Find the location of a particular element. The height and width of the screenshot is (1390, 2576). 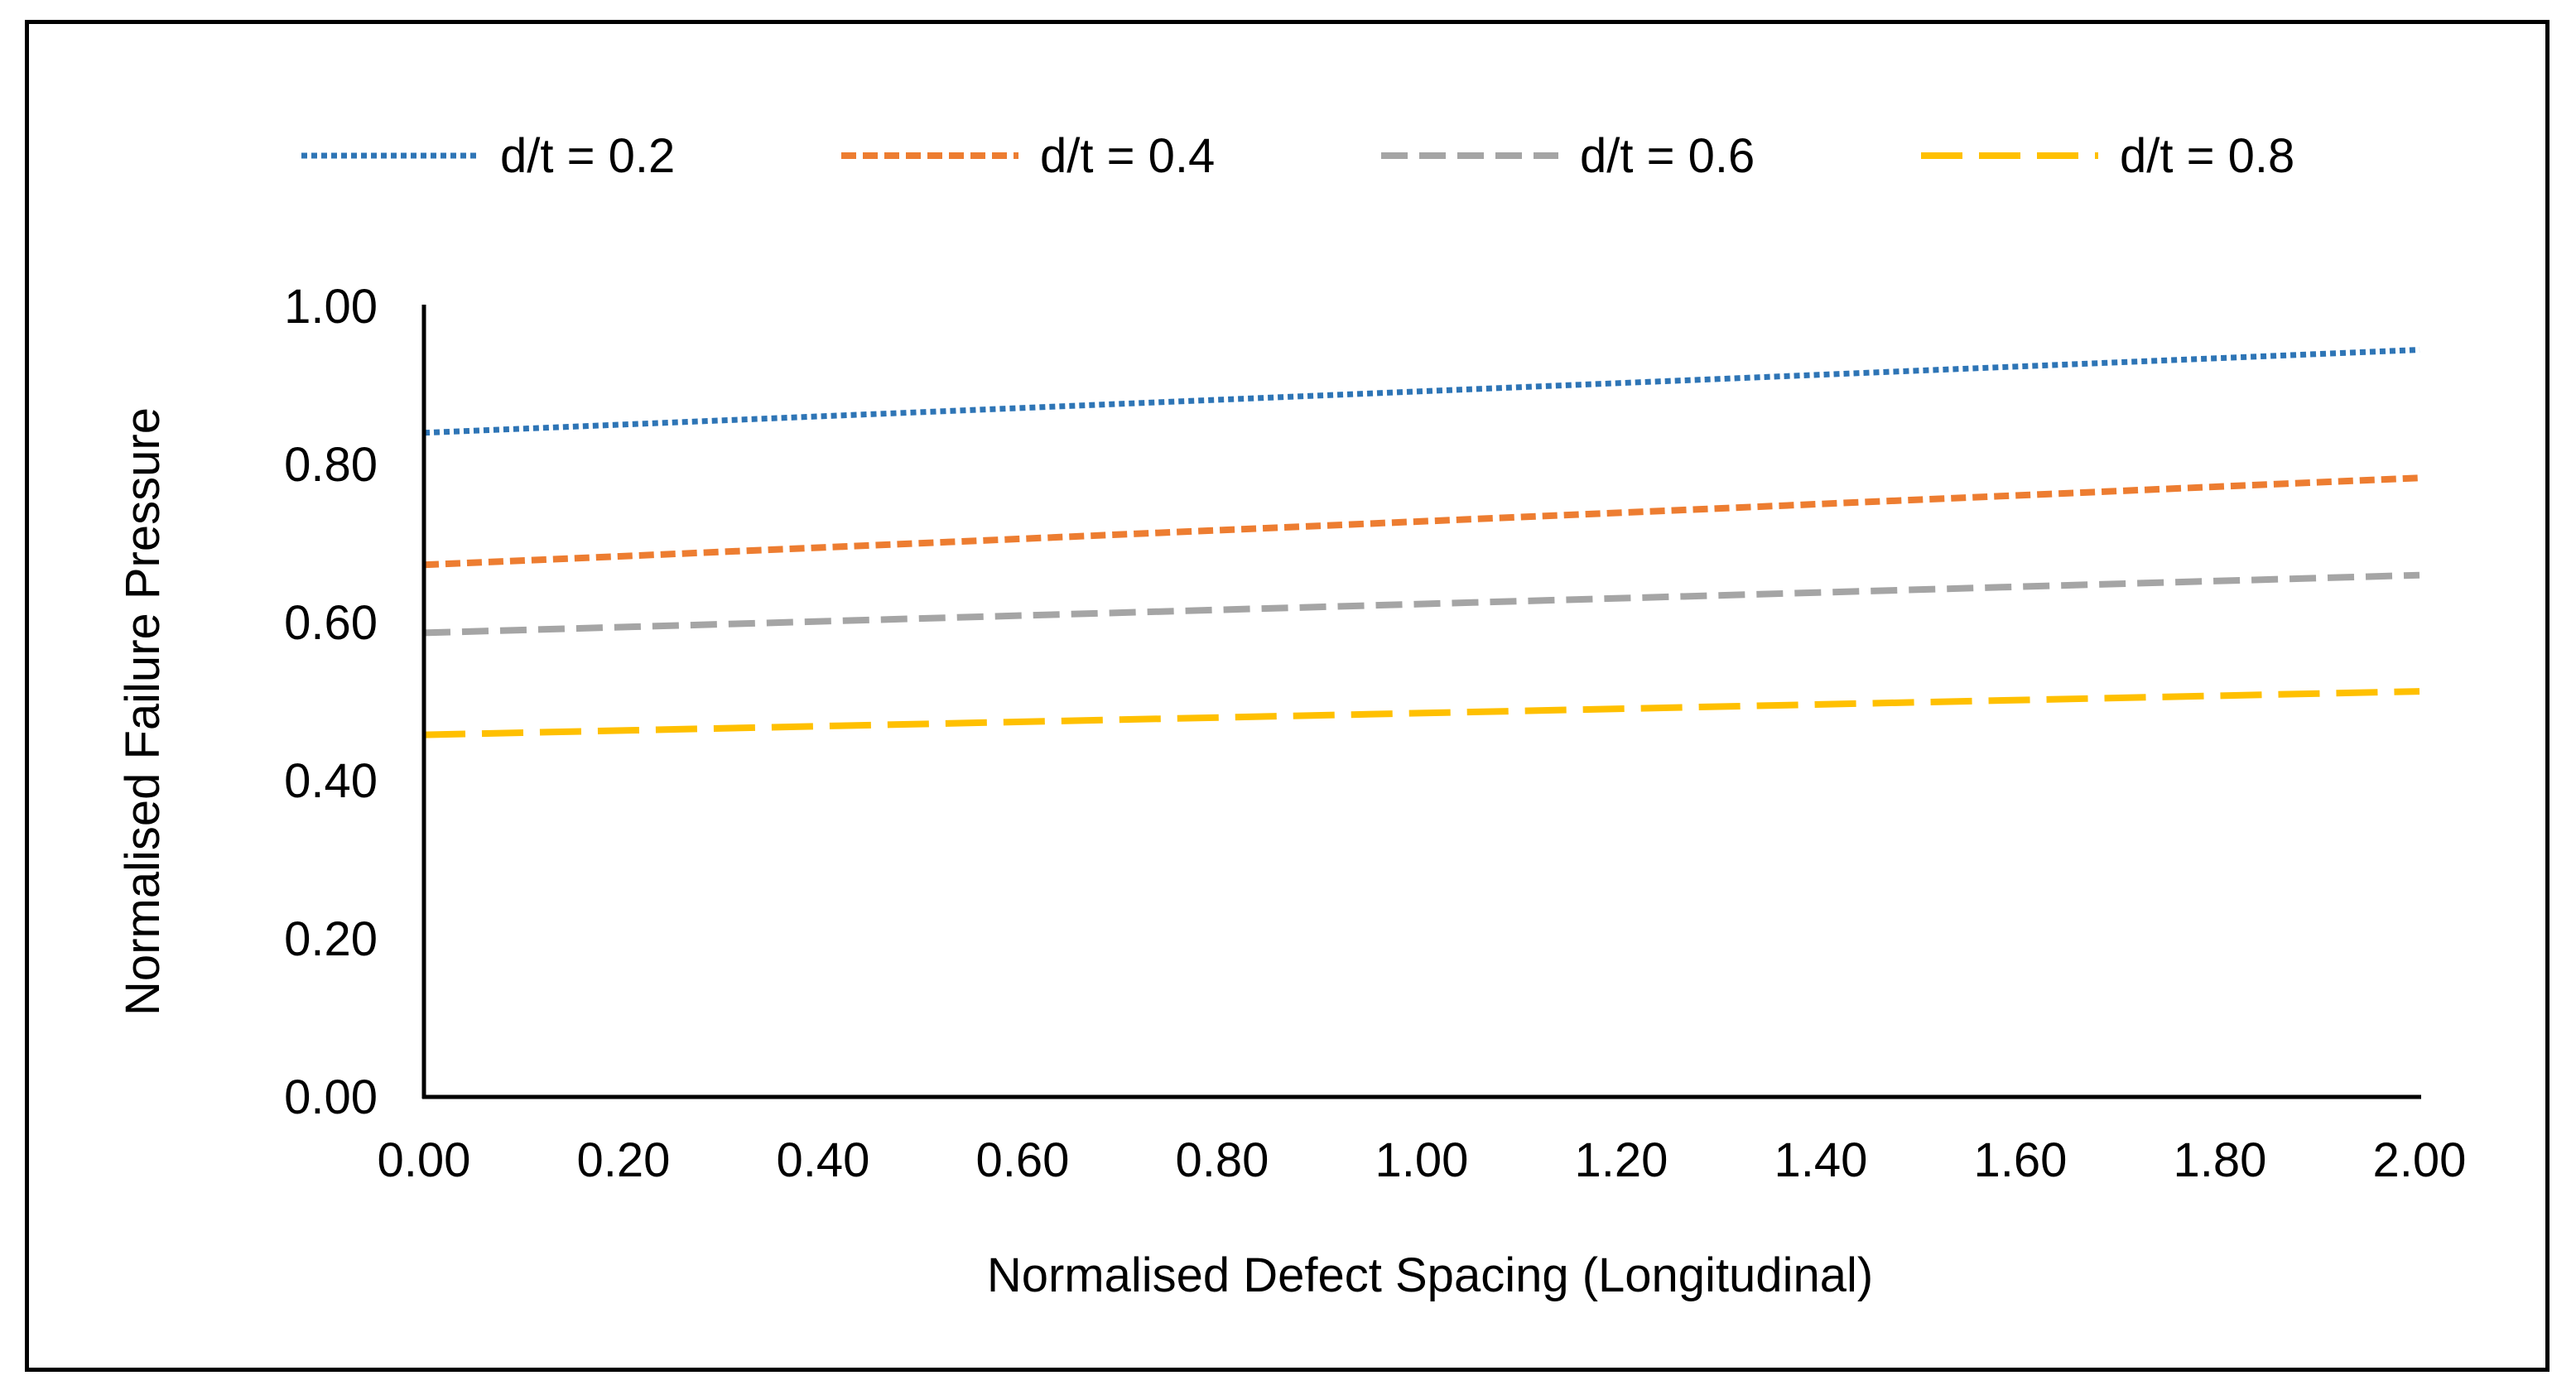

legend-label-4: d/t = 0.8 is located at coordinates (2207, 156).